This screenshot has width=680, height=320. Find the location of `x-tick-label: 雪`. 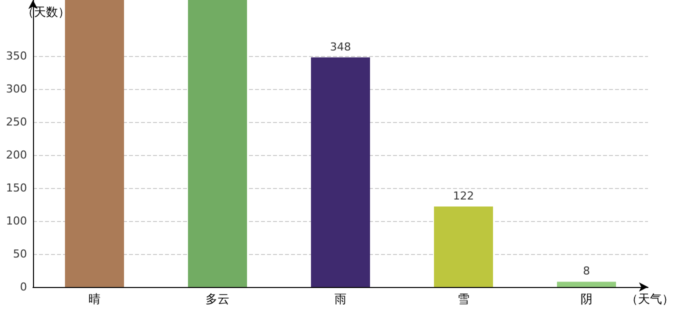

x-tick-label: 雪 is located at coordinates (464, 299).